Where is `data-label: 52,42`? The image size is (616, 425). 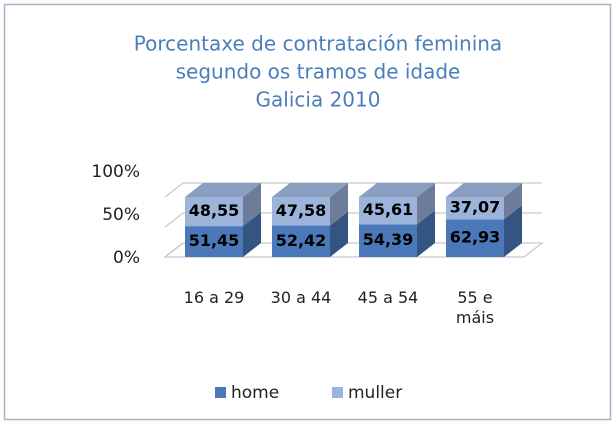
data-label: 52,42 is located at coordinates (301, 240).